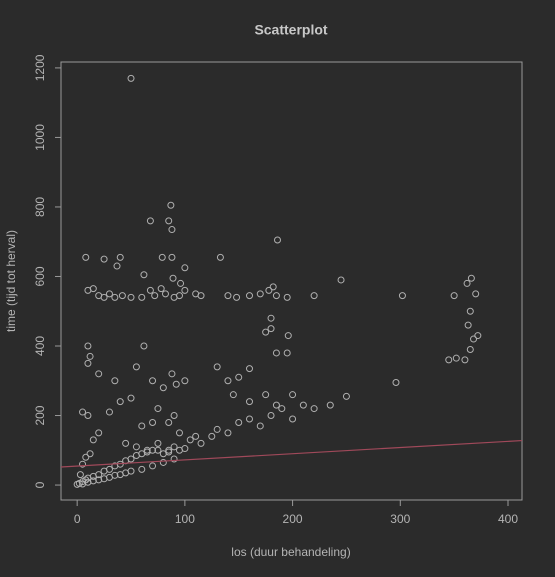 The image size is (555, 577). Describe the element at coordinates (290, 30) in the screenshot. I see `chart-title: Scatterplot` at that location.